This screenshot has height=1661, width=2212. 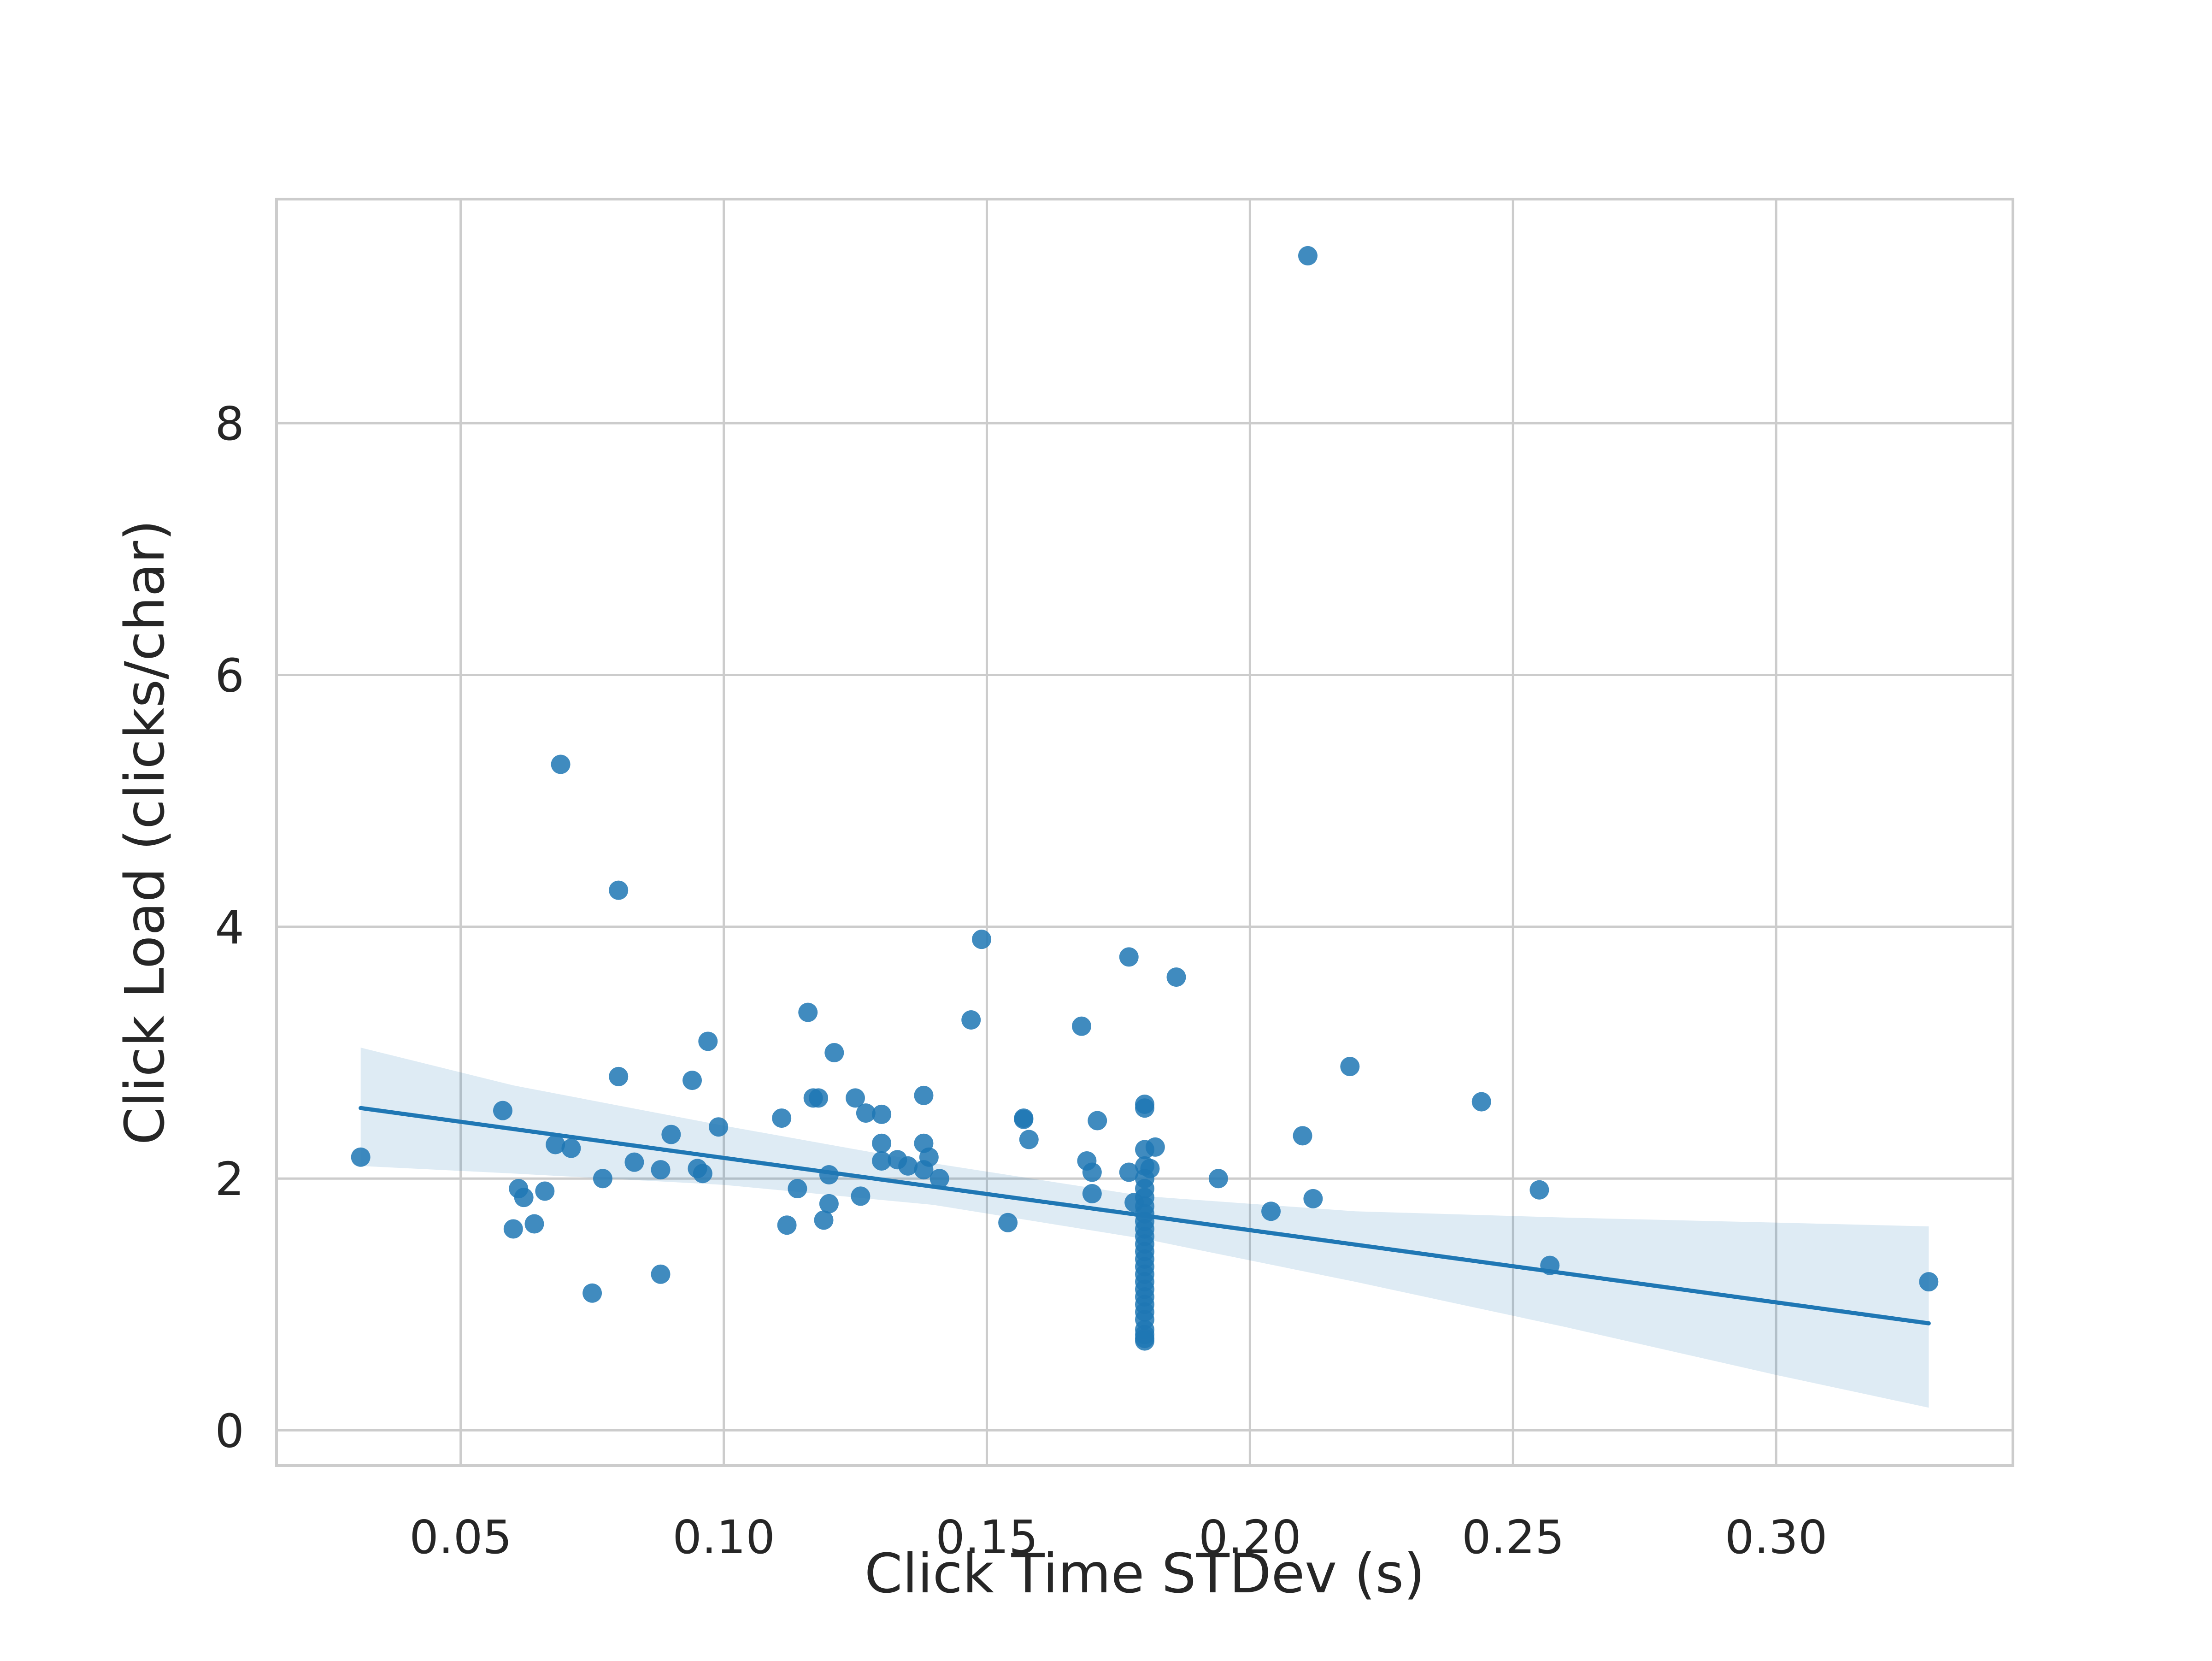 I want to click on x-tick-label: 0.25, so click(x=1513, y=1537).